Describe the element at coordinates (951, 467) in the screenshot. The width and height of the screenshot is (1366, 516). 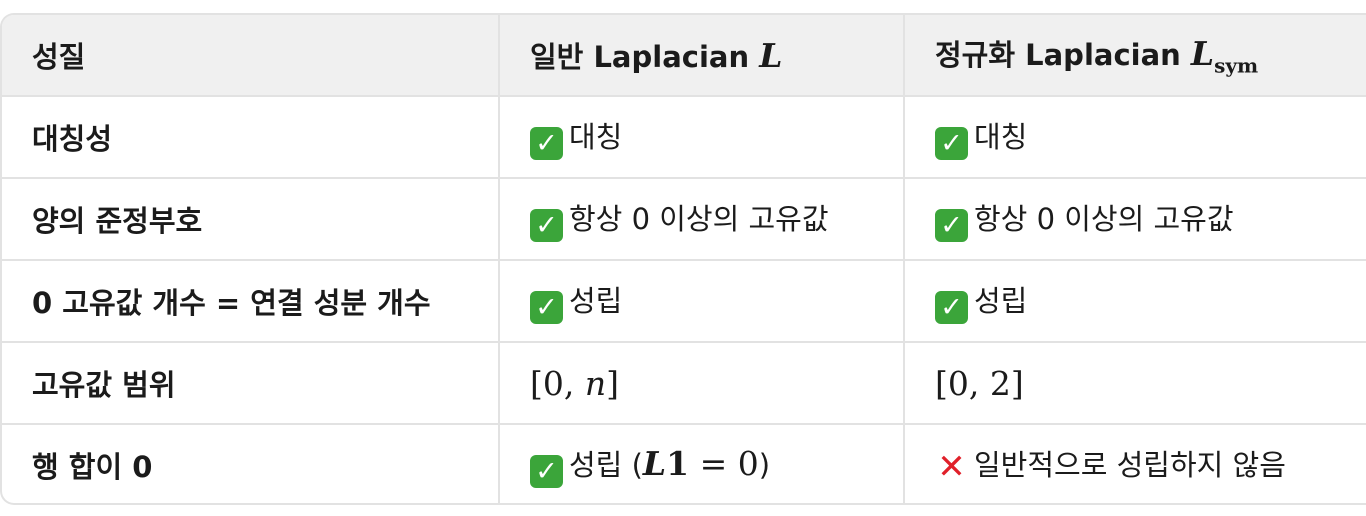
I see `cross-mark-icon: ✕` at that location.